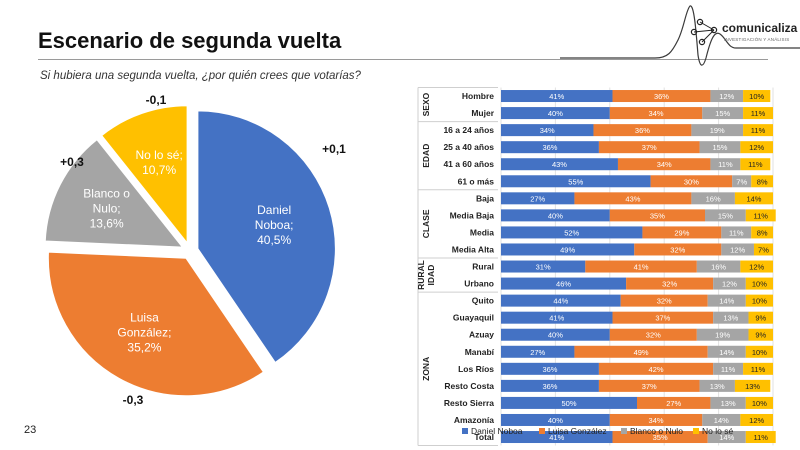  What do you see at coordinates (656, 431) in the screenshot?
I see `legend-entry: Blanco o Nulo` at bounding box center [656, 431].